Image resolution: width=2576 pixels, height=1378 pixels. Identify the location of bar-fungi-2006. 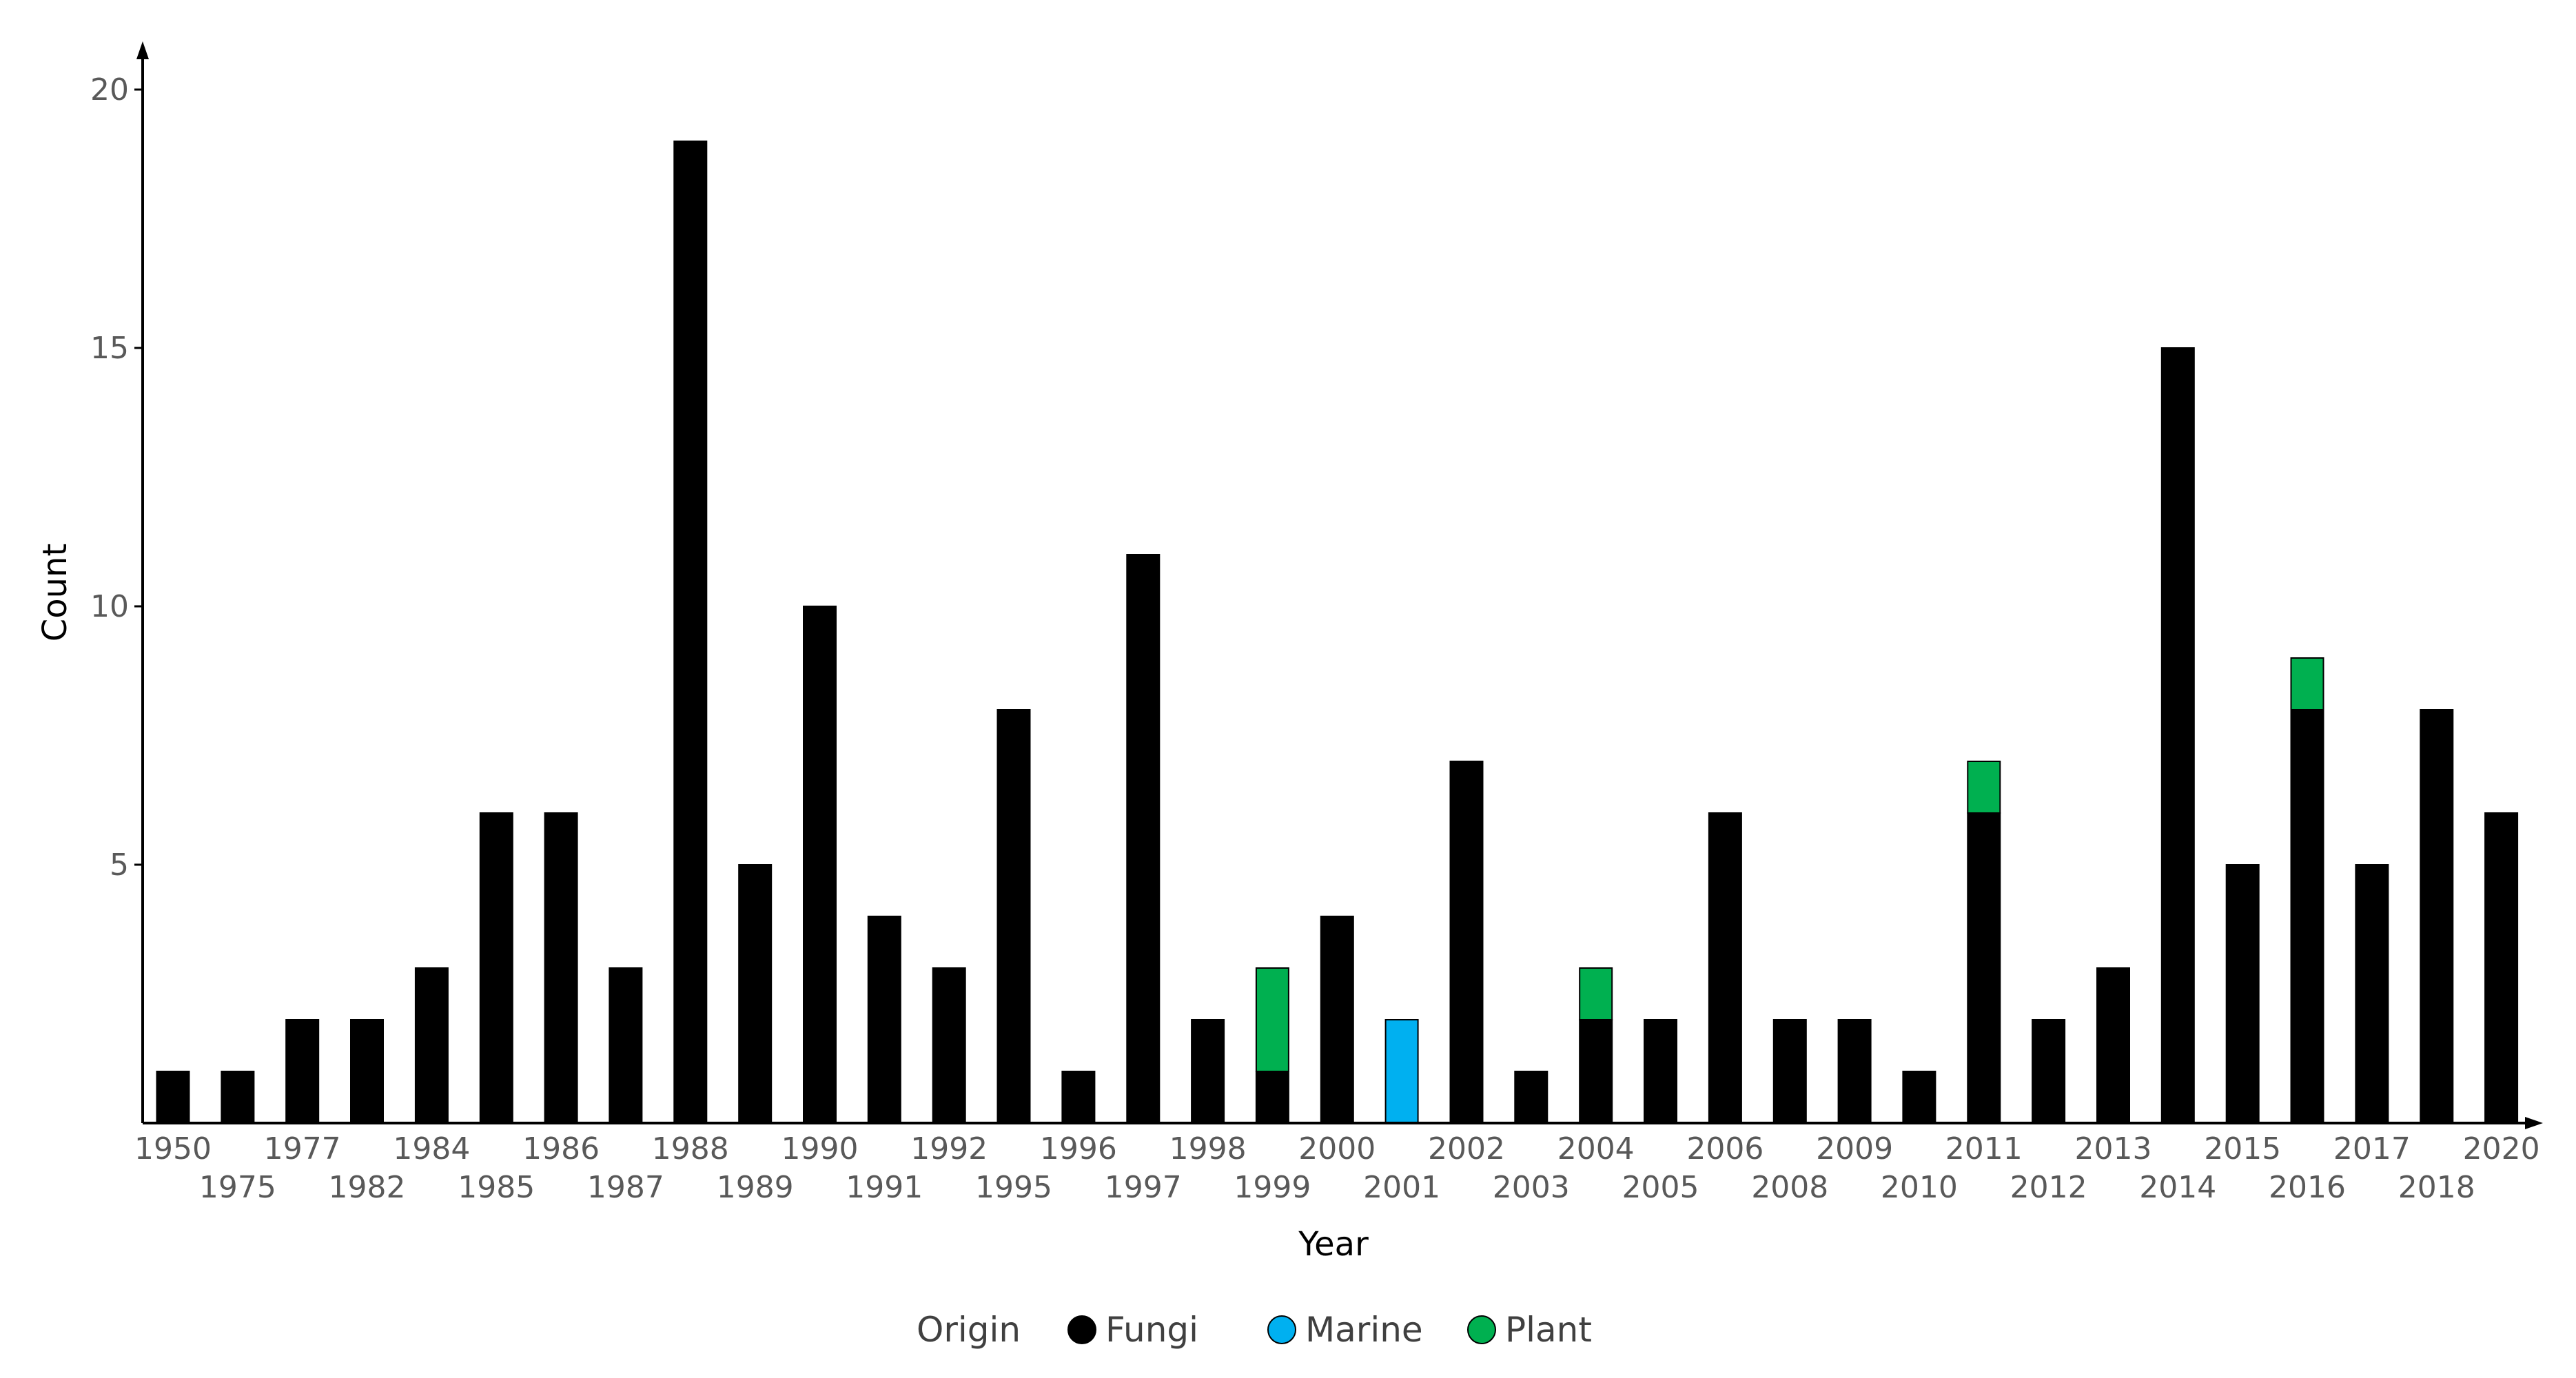
(1725, 968).